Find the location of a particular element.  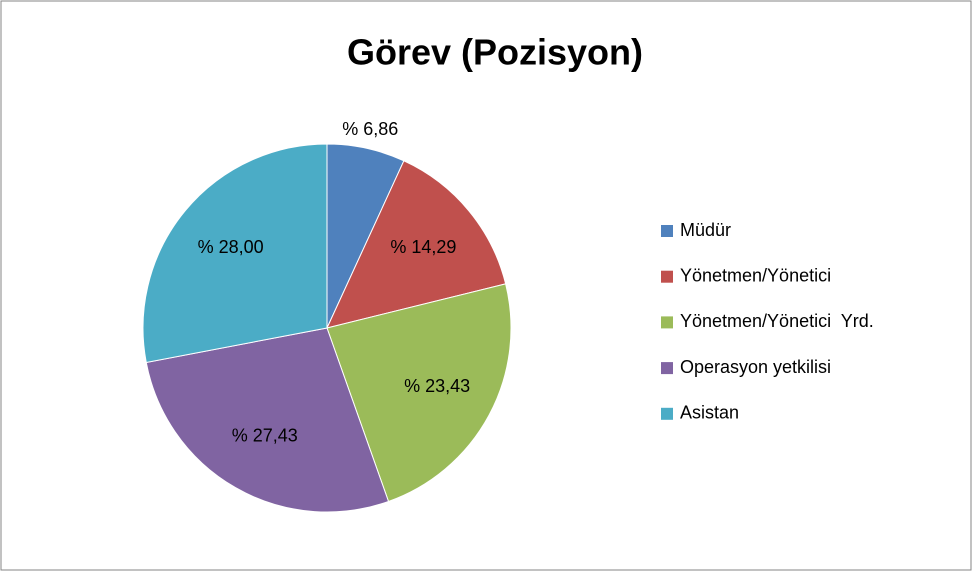

legend-label: Yönetmen/Yönetici Yrd. is located at coordinates (777, 321).